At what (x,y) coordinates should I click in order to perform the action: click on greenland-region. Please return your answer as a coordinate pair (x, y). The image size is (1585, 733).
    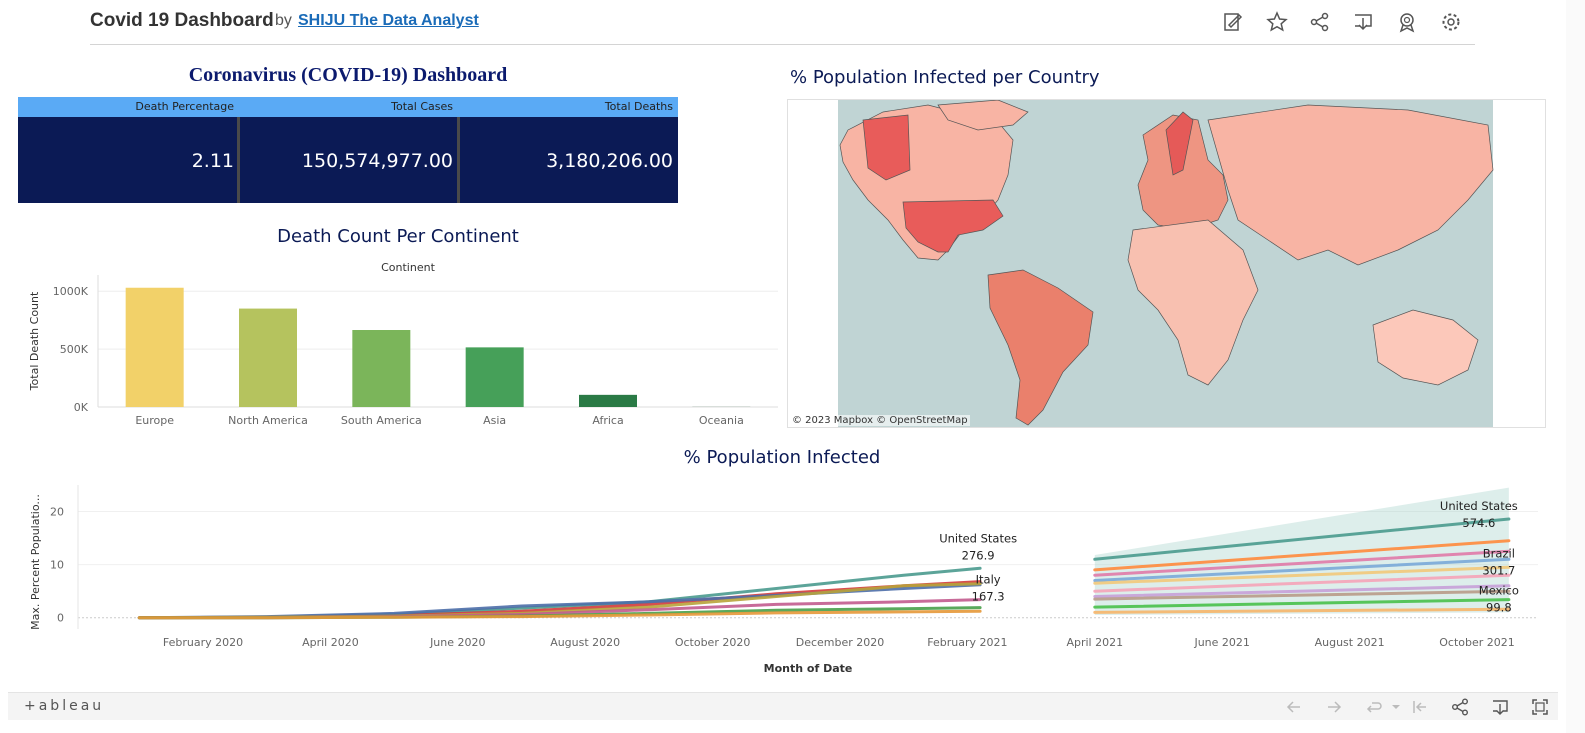
    Looking at the image, I should click on (983, 115).